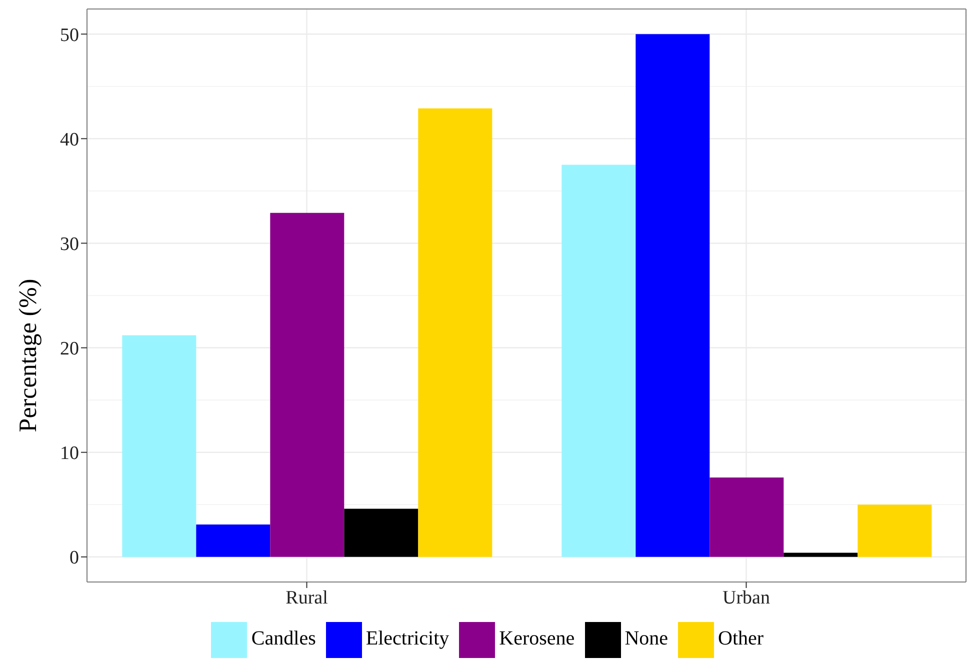 The image size is (979, 666). Describe the element at coordinates (74, 558) in the screenshot. I see `y-tick-label: 0` at that location.